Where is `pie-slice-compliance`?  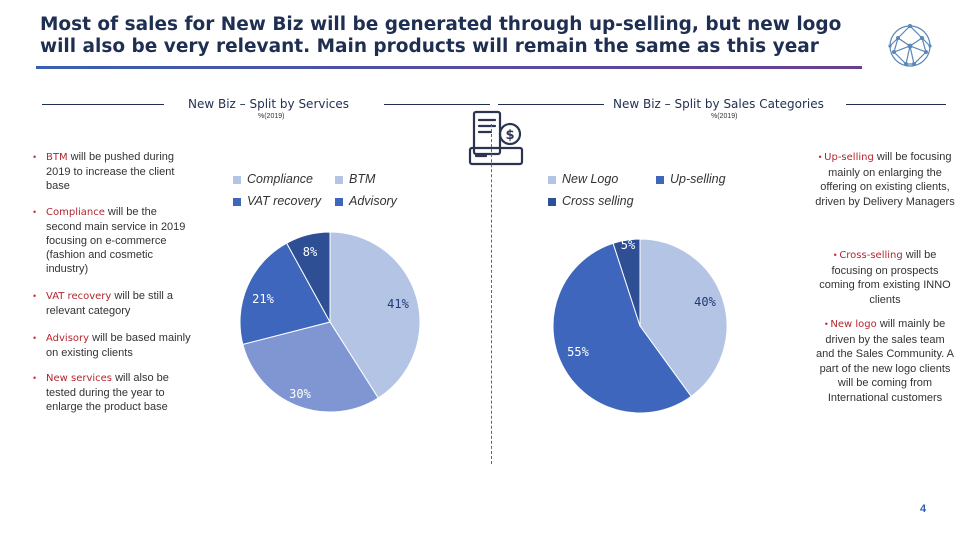
pie-slice-compliance is located at coordinates (310, 367).